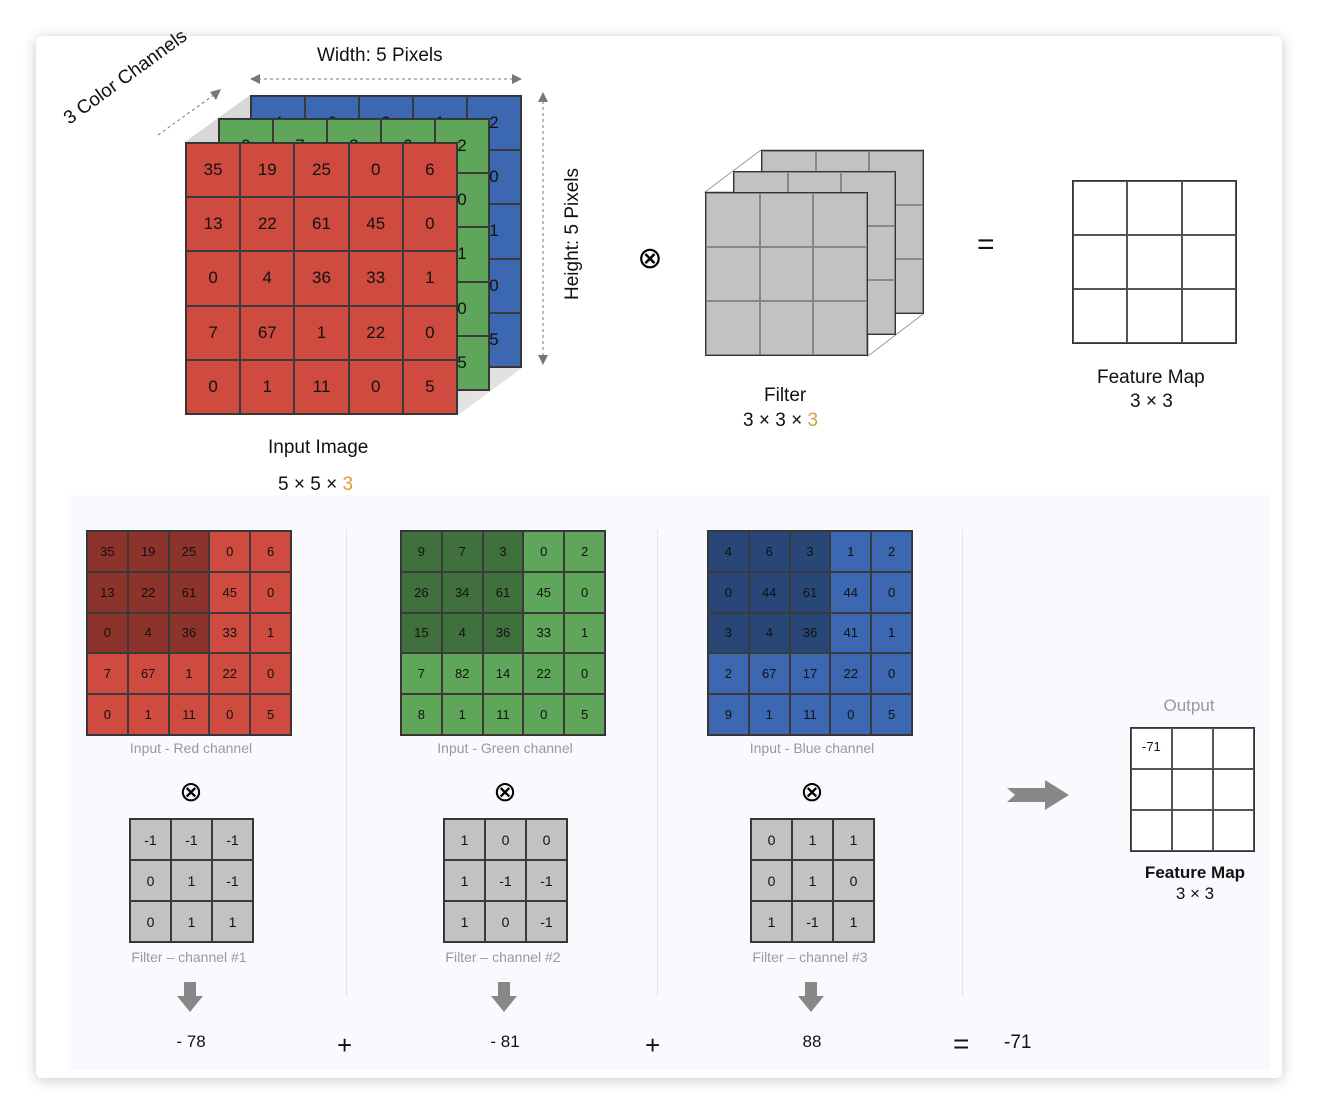 This screenshot has height=1114, width=1318. I want to click on output-feature-map: -71, so click(1192, 789).